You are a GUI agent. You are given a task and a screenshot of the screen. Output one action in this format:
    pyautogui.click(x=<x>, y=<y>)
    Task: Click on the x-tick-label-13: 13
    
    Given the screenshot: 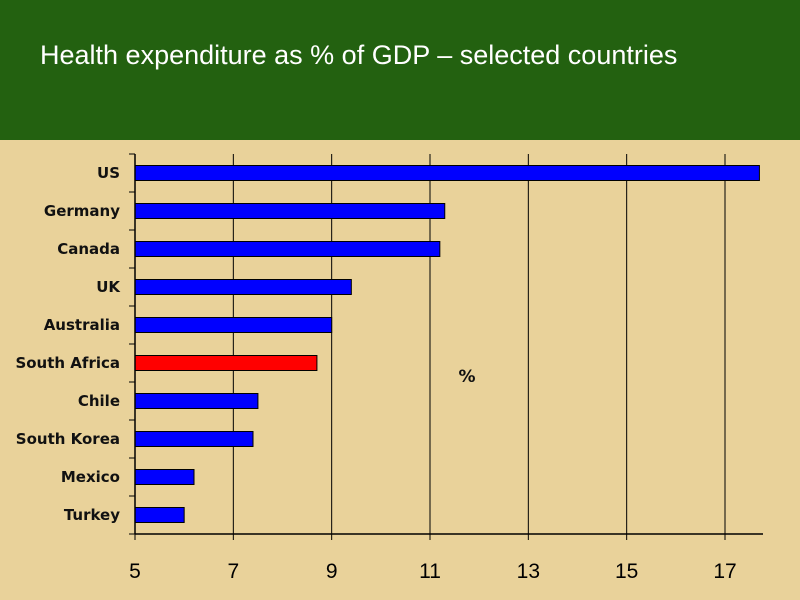 What is the action you would take?
    pyautogui.click(x=528, y=571)
    